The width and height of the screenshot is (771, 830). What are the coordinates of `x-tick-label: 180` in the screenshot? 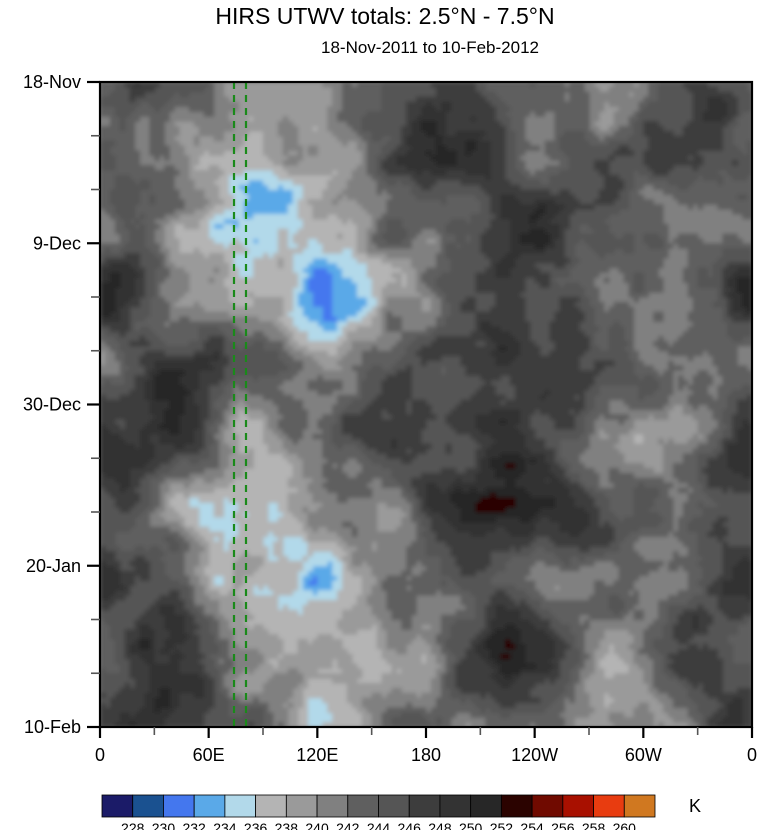 It's located at (426, 755).